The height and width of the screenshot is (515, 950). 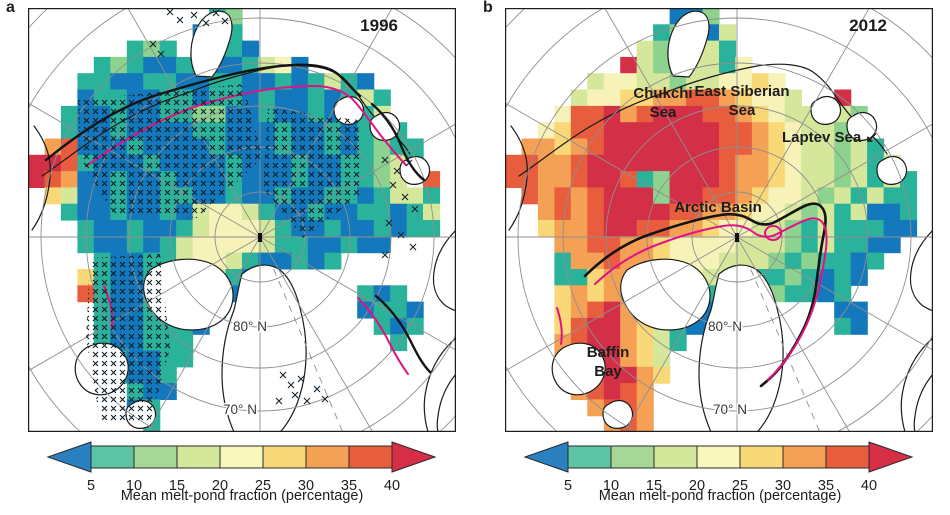 What do you see at coordinates (868, 25) in the screenshot?
I see `year-label-b: 2012` at bounding box center [868, 25].